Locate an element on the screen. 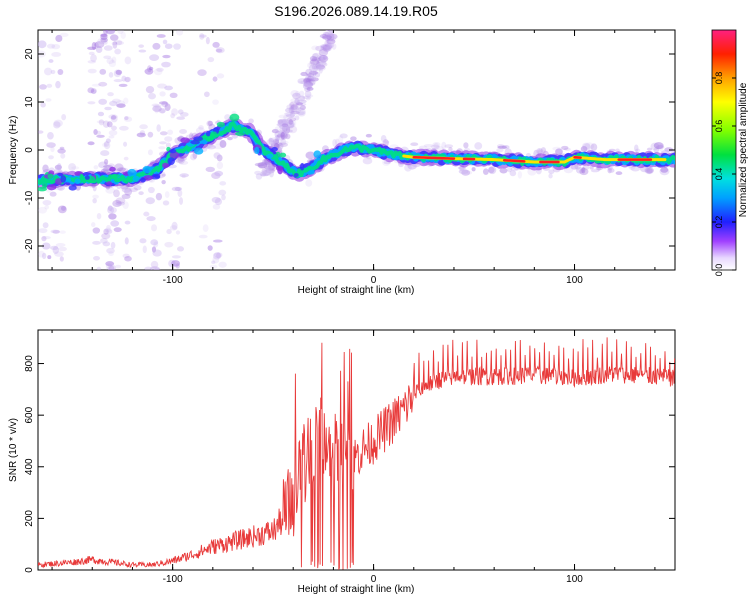  x-tick-label: 100 is located at coordinates (574, 579).